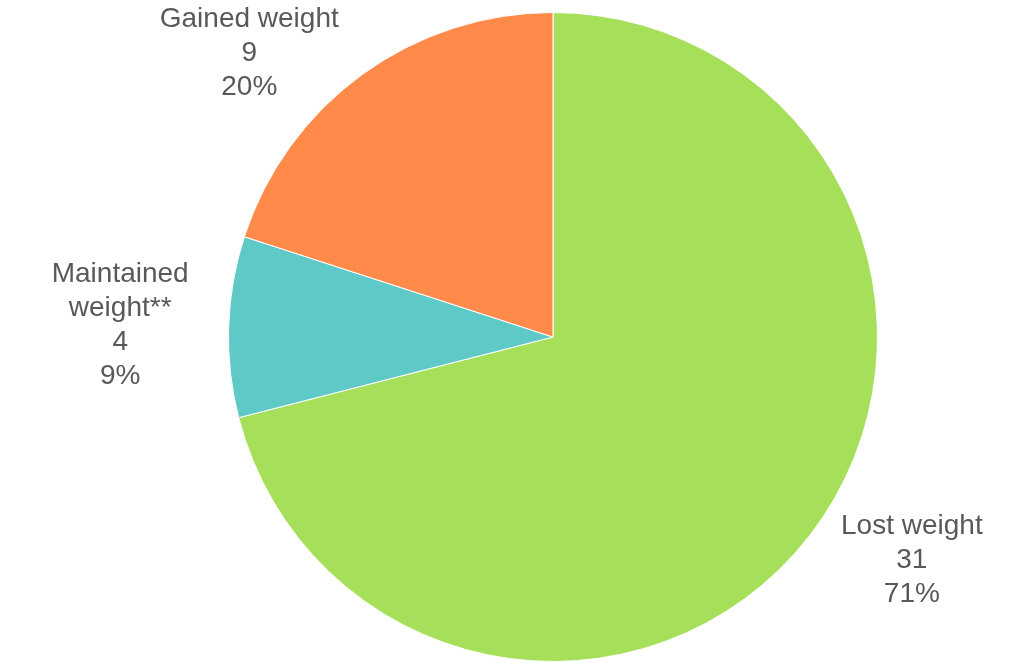  Describe the element at coordinates (249, 17) in the screenshot. I see `slice-label: Gained weight` at that location.